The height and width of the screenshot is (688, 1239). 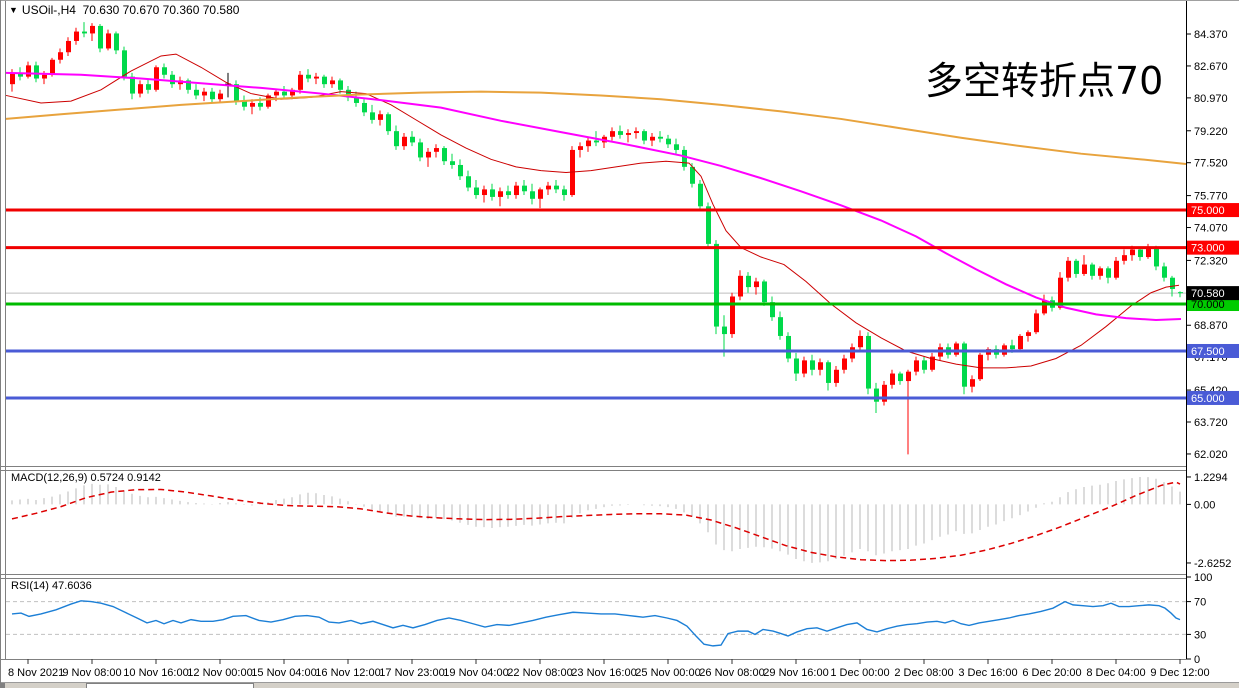 I want to click on svg-text: 77.520, so click(x=1211, y=164).